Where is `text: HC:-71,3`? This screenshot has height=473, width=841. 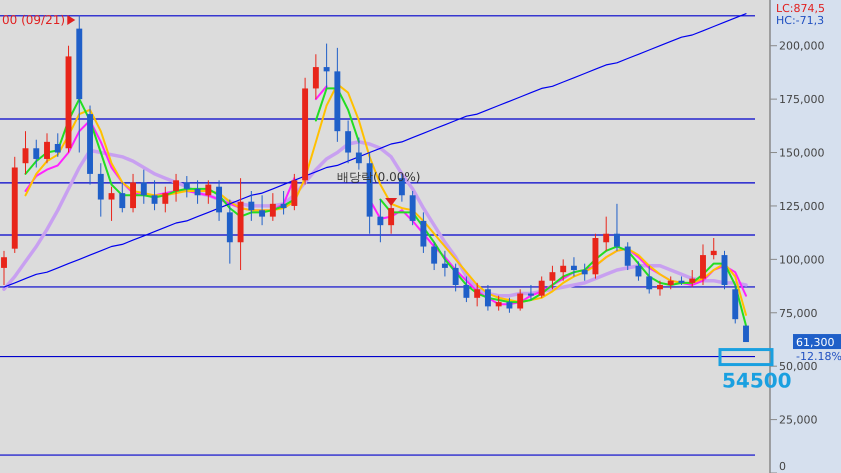
text: HC:-71,3 is located at coordinates (800, 20).